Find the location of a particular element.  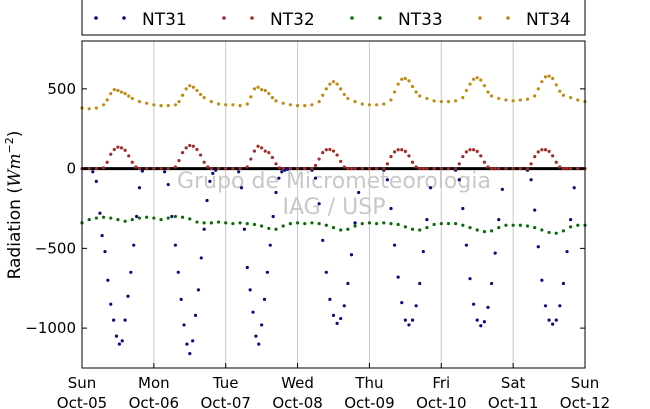

x-tick-label-day: Sat is located at coordinates (513, 383).